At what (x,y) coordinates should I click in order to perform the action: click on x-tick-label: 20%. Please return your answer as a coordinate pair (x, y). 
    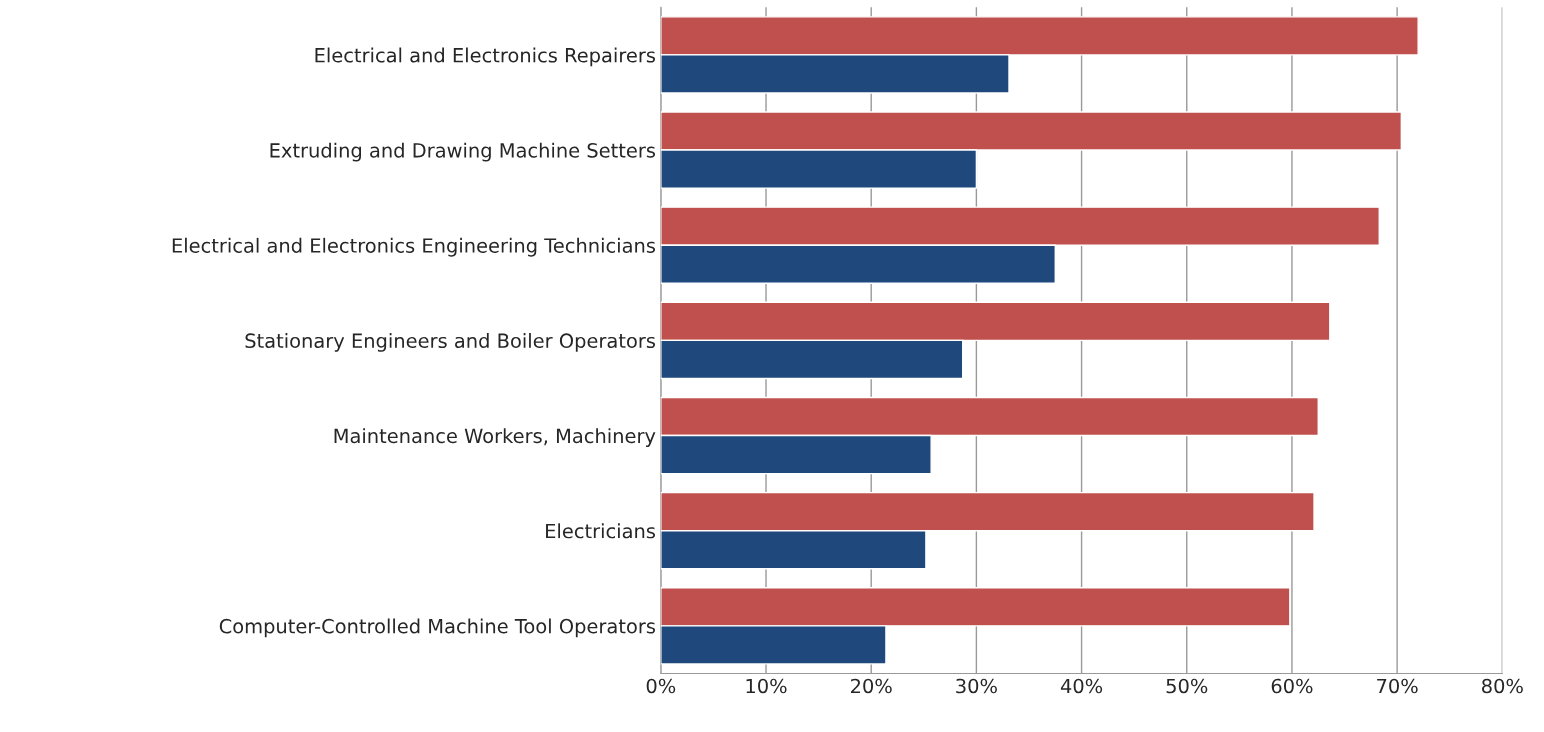
    Looking at the image, I should click on (871, 686).